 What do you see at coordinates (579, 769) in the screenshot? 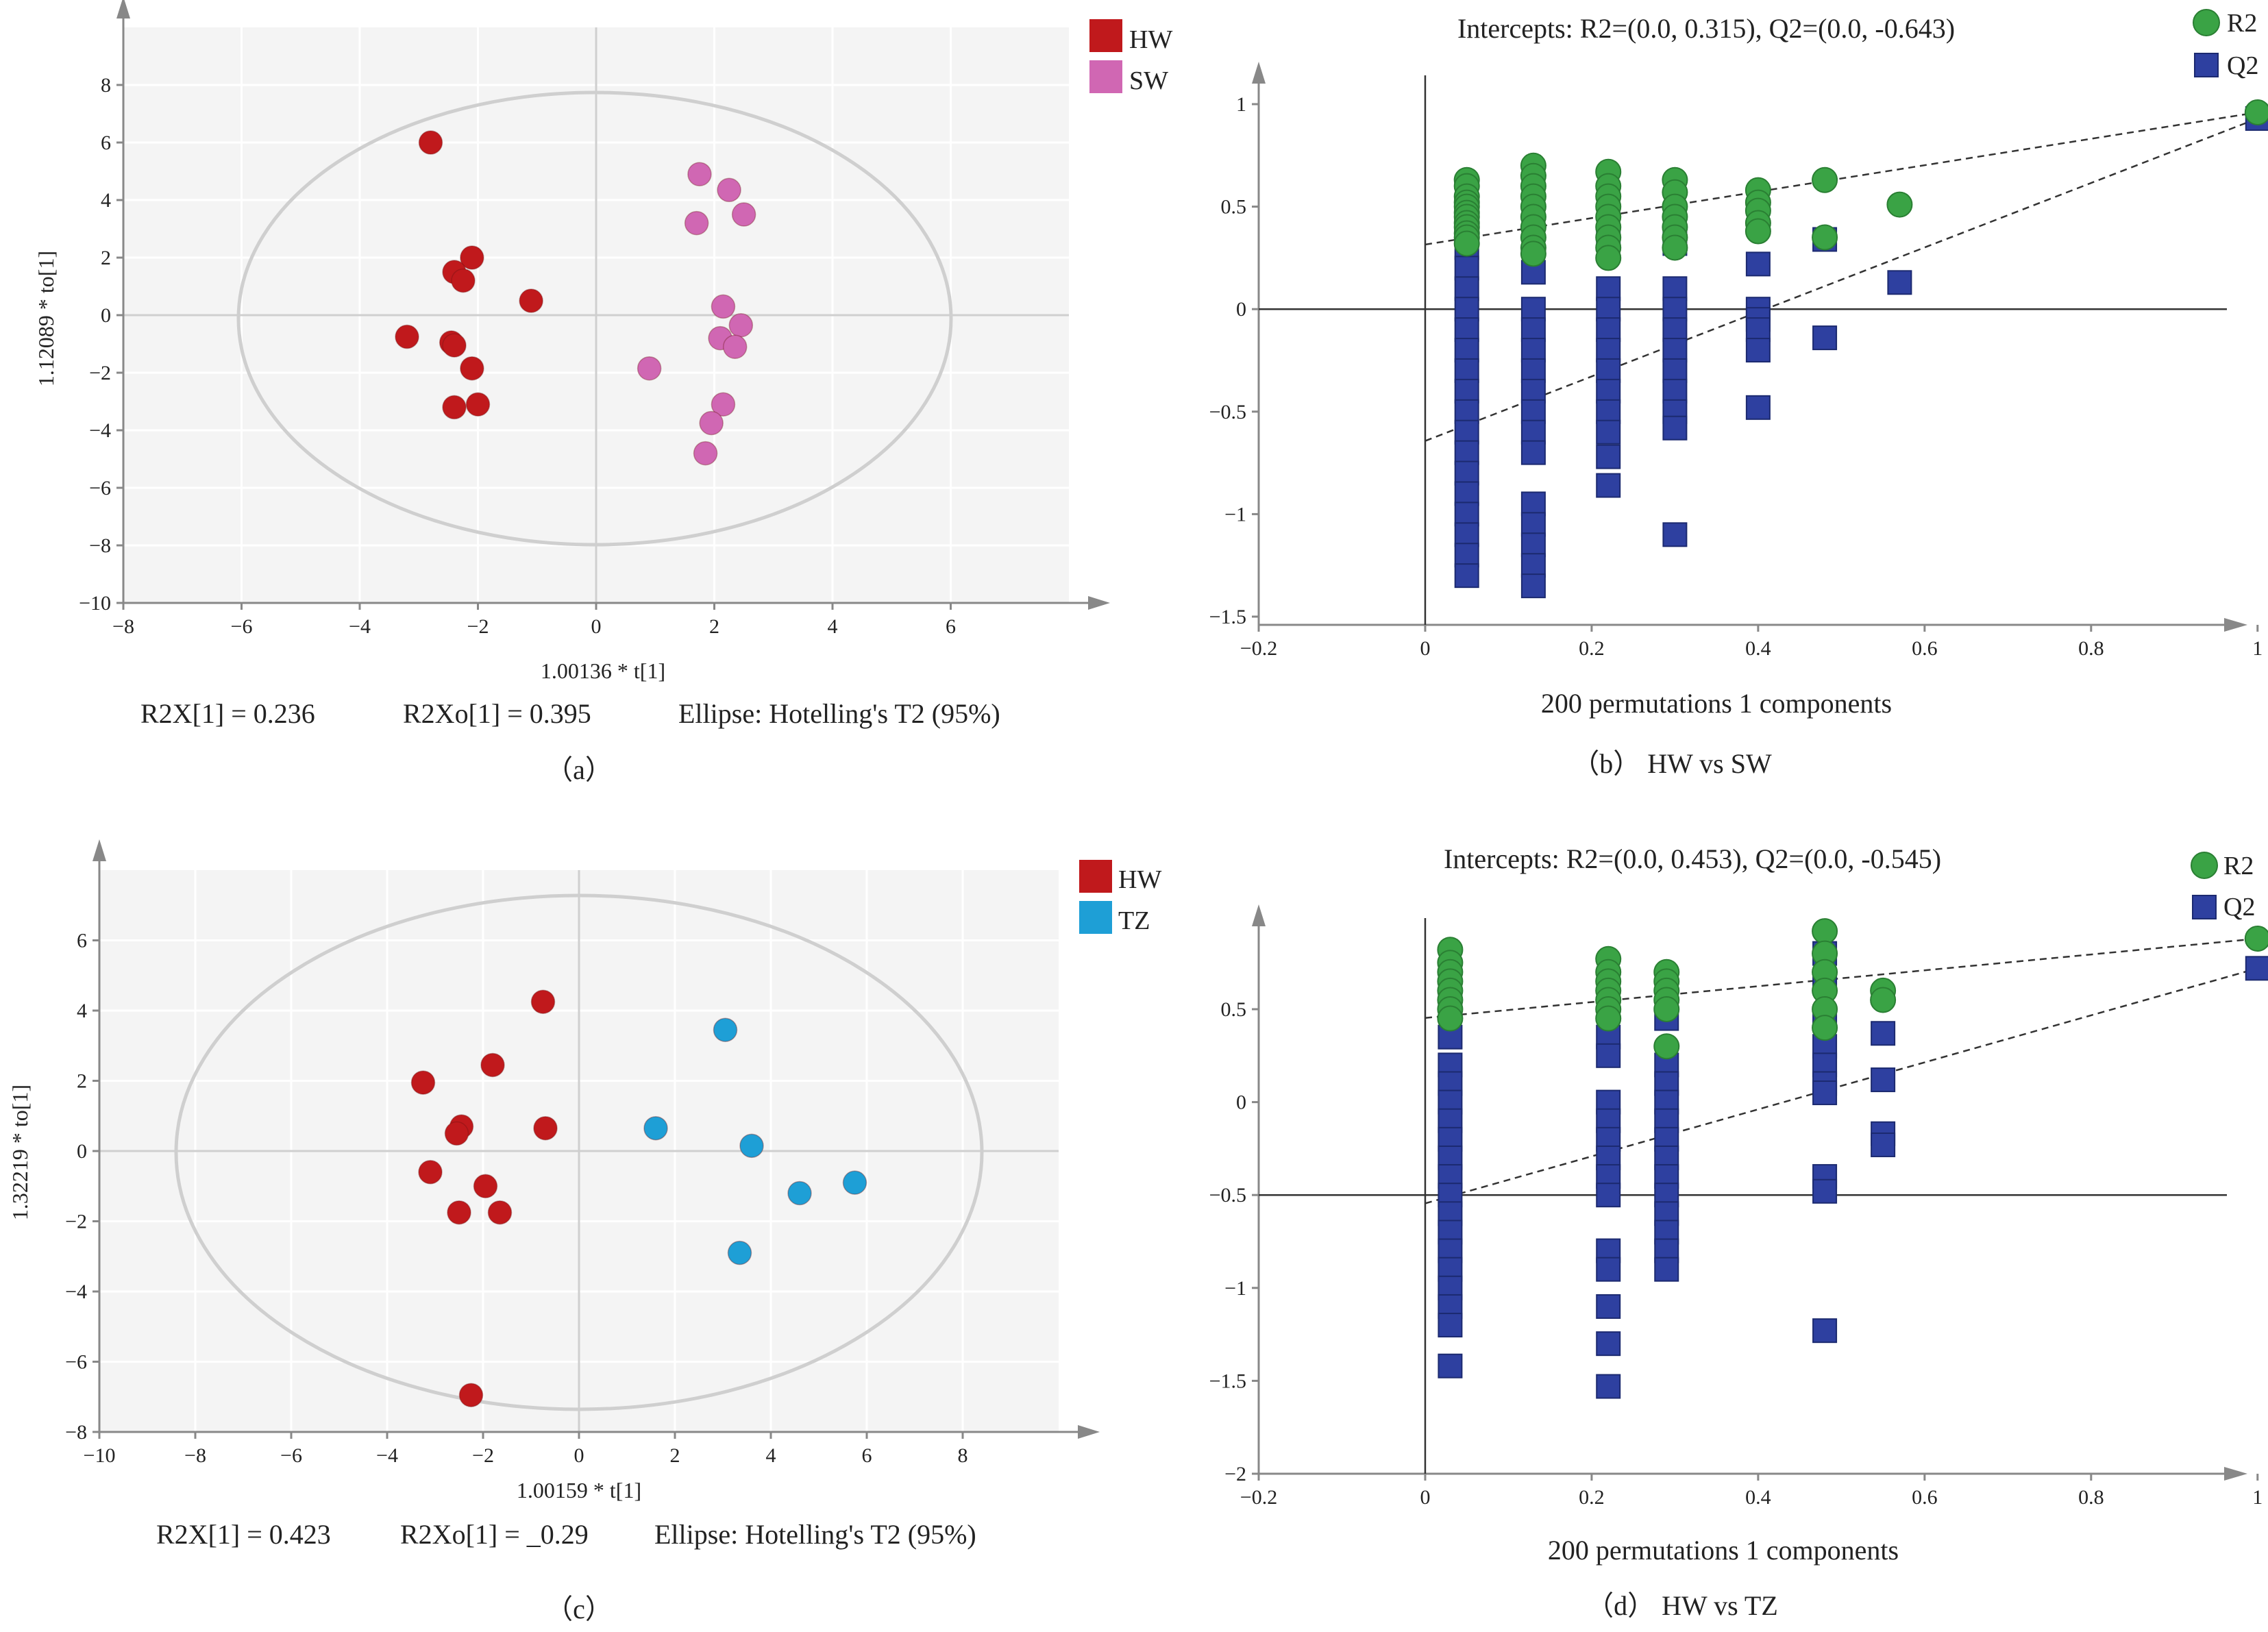
I see `caption: （a）` at bounding box center [579, 769].